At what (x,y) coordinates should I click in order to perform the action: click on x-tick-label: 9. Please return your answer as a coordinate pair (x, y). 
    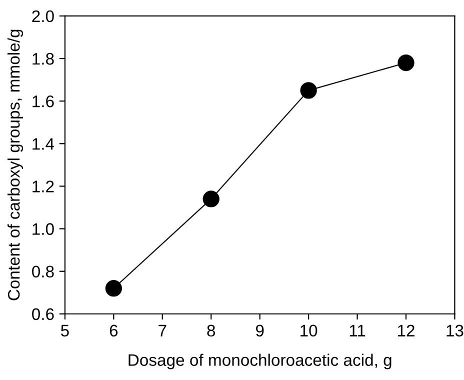
    Looking at the image, I should click on (260, 330).